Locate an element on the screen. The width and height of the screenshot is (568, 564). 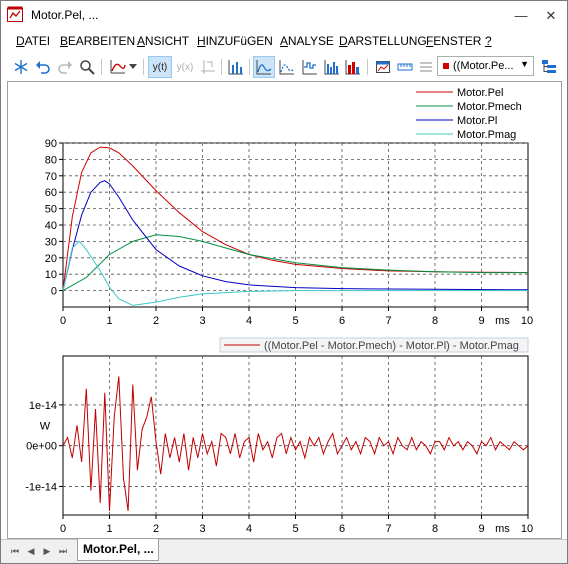
menu-darstellung: DARSTELLUNG is located at coordinates (383, 41).